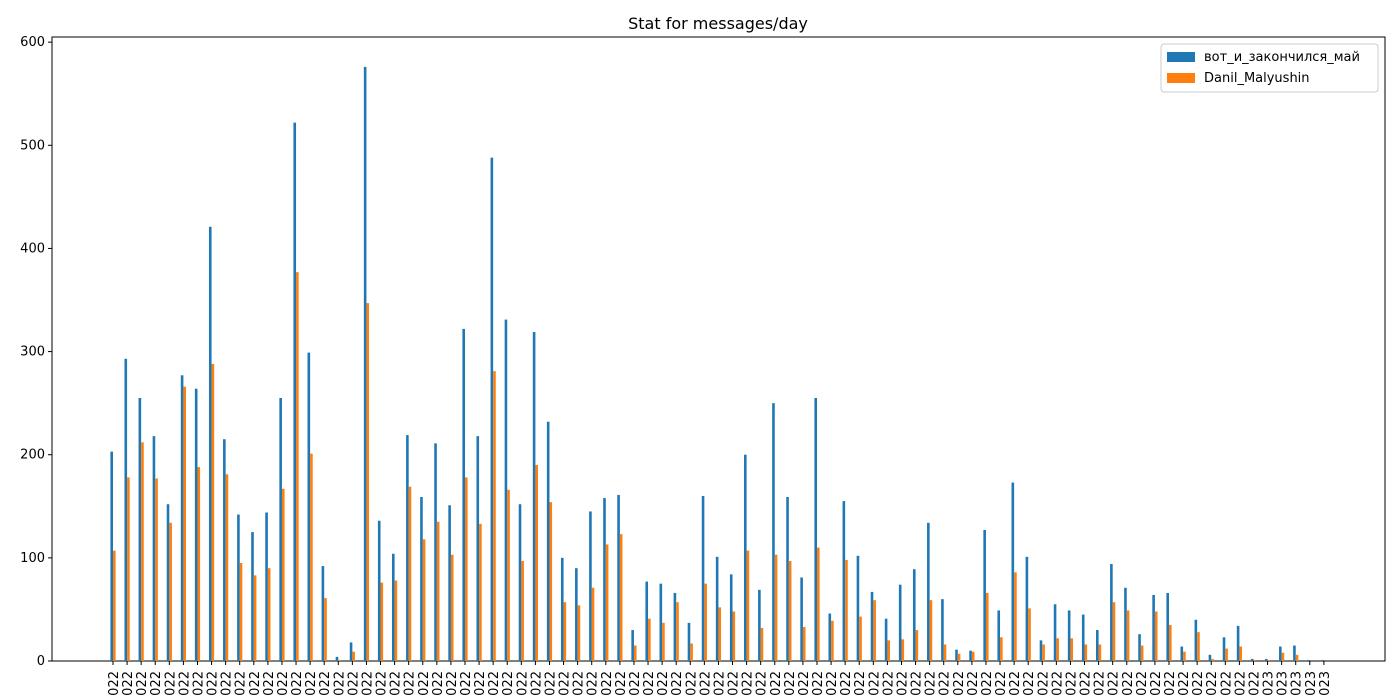 The width and height of the screenshot is (1400, 700). I want to click on legend-box, so click(1269, 68).